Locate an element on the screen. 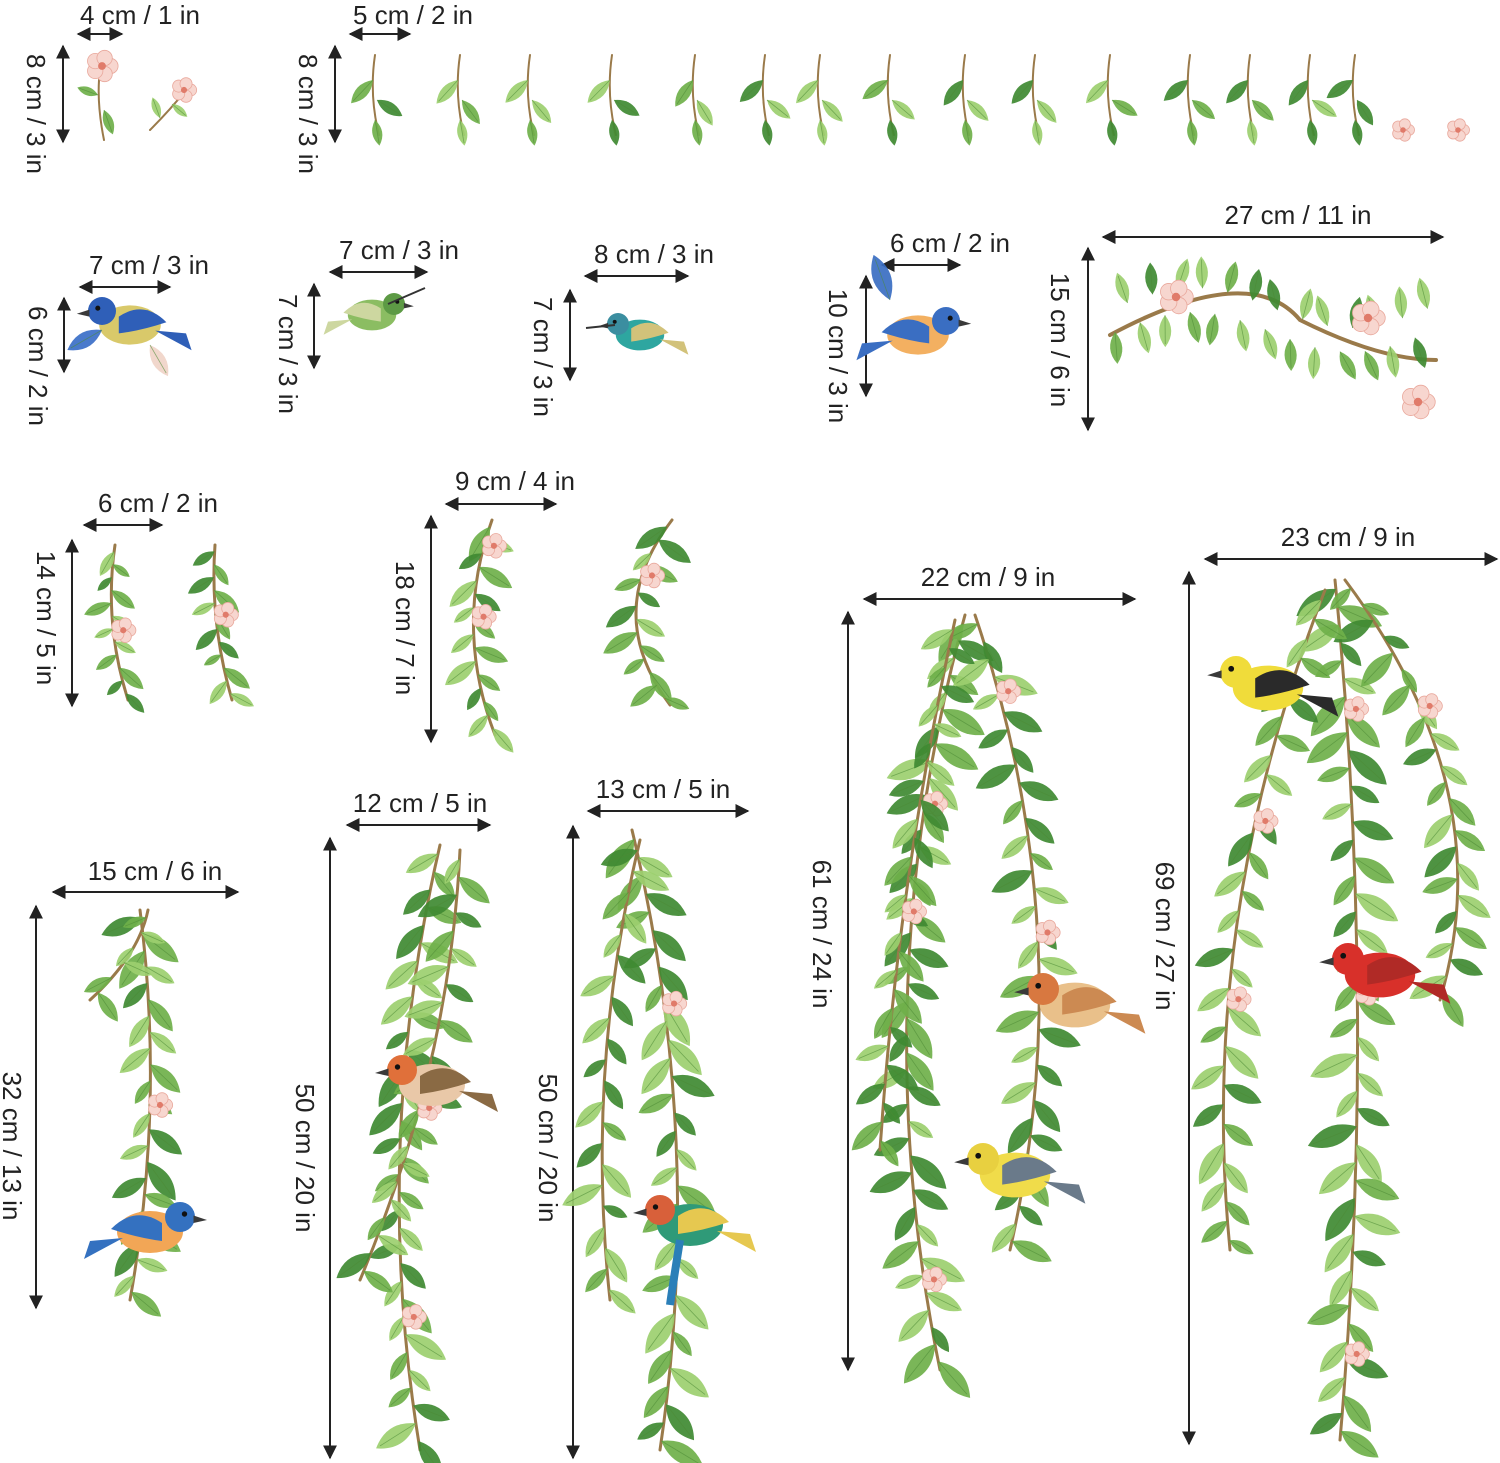 This screenshot has width=1500, height=1463. teal-hummingbird-bird is located at coordinates (643, 334).